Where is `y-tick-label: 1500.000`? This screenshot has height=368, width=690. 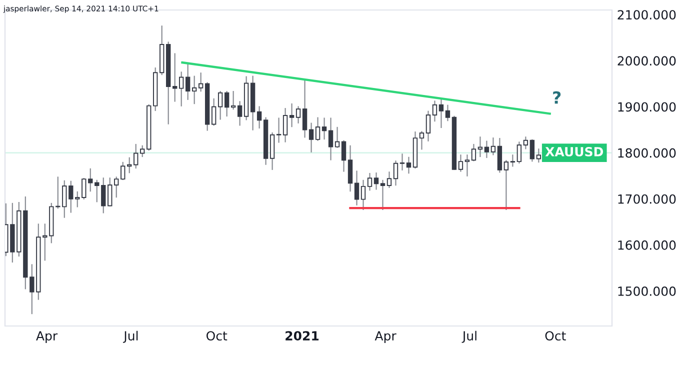
y-tick-label: 1500.000 is located at coordinates (647, 291).